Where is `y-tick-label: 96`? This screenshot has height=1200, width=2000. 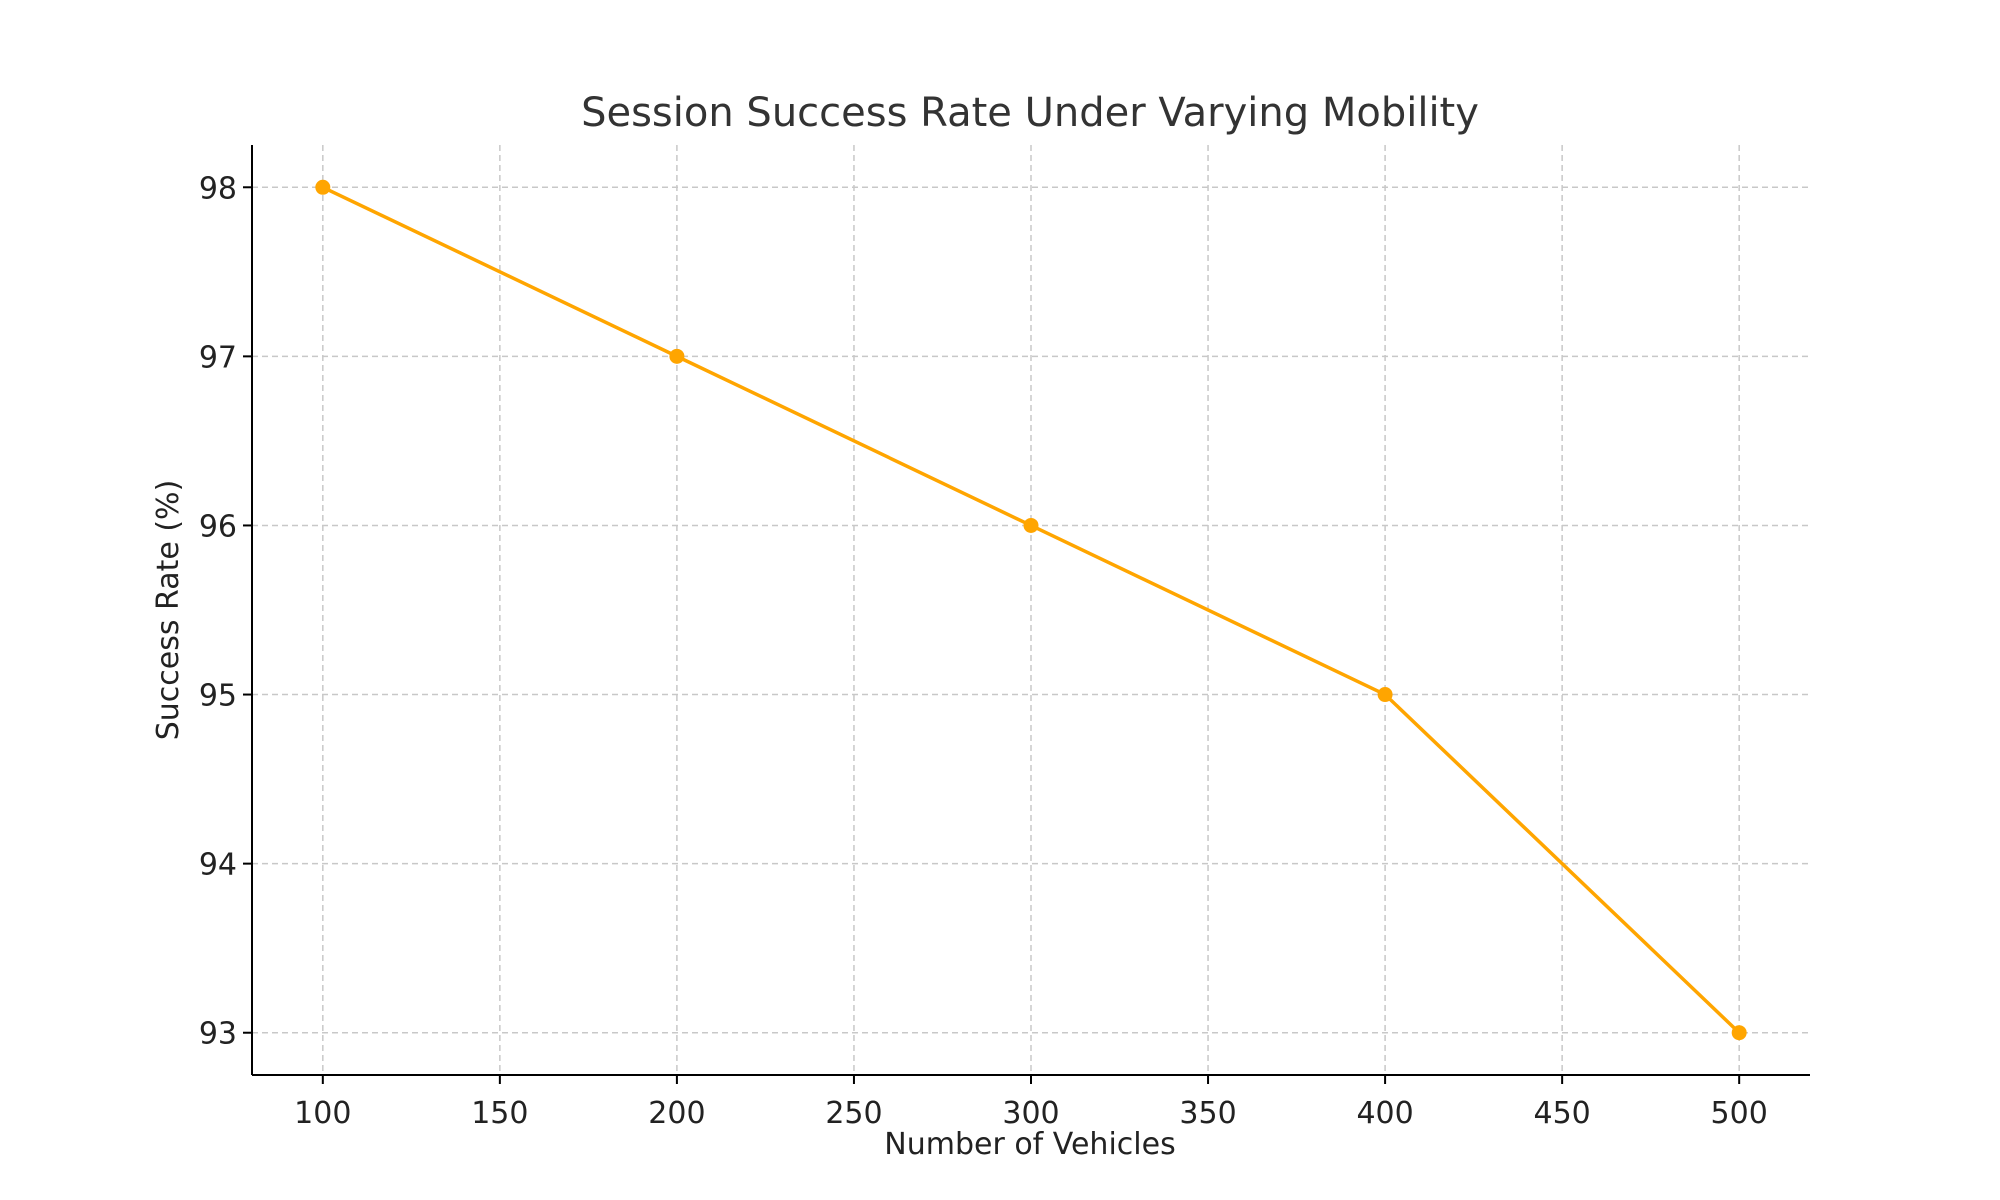 y-tick-label: 96 is located at coordinates (218, 526).